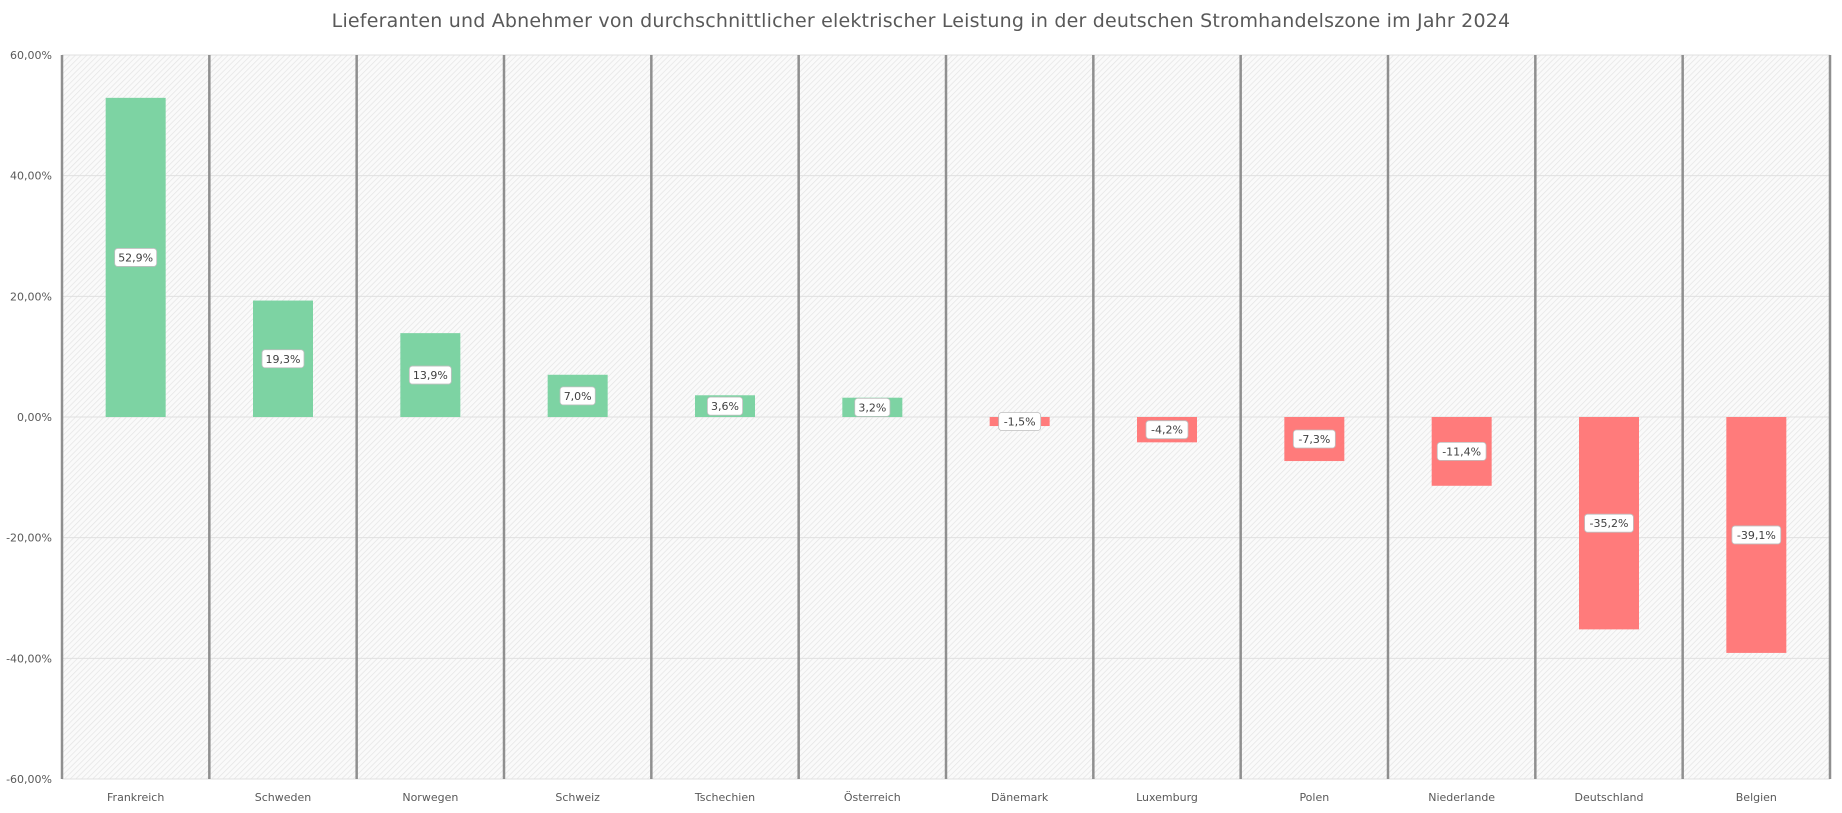 Image resolution: width=1842 pixels, height=813 pixels. What do you see at coordinates (1461, 797) in the screenshot?
I see `x-tick-label: Niederlande` at bounding box center [1461, 797].